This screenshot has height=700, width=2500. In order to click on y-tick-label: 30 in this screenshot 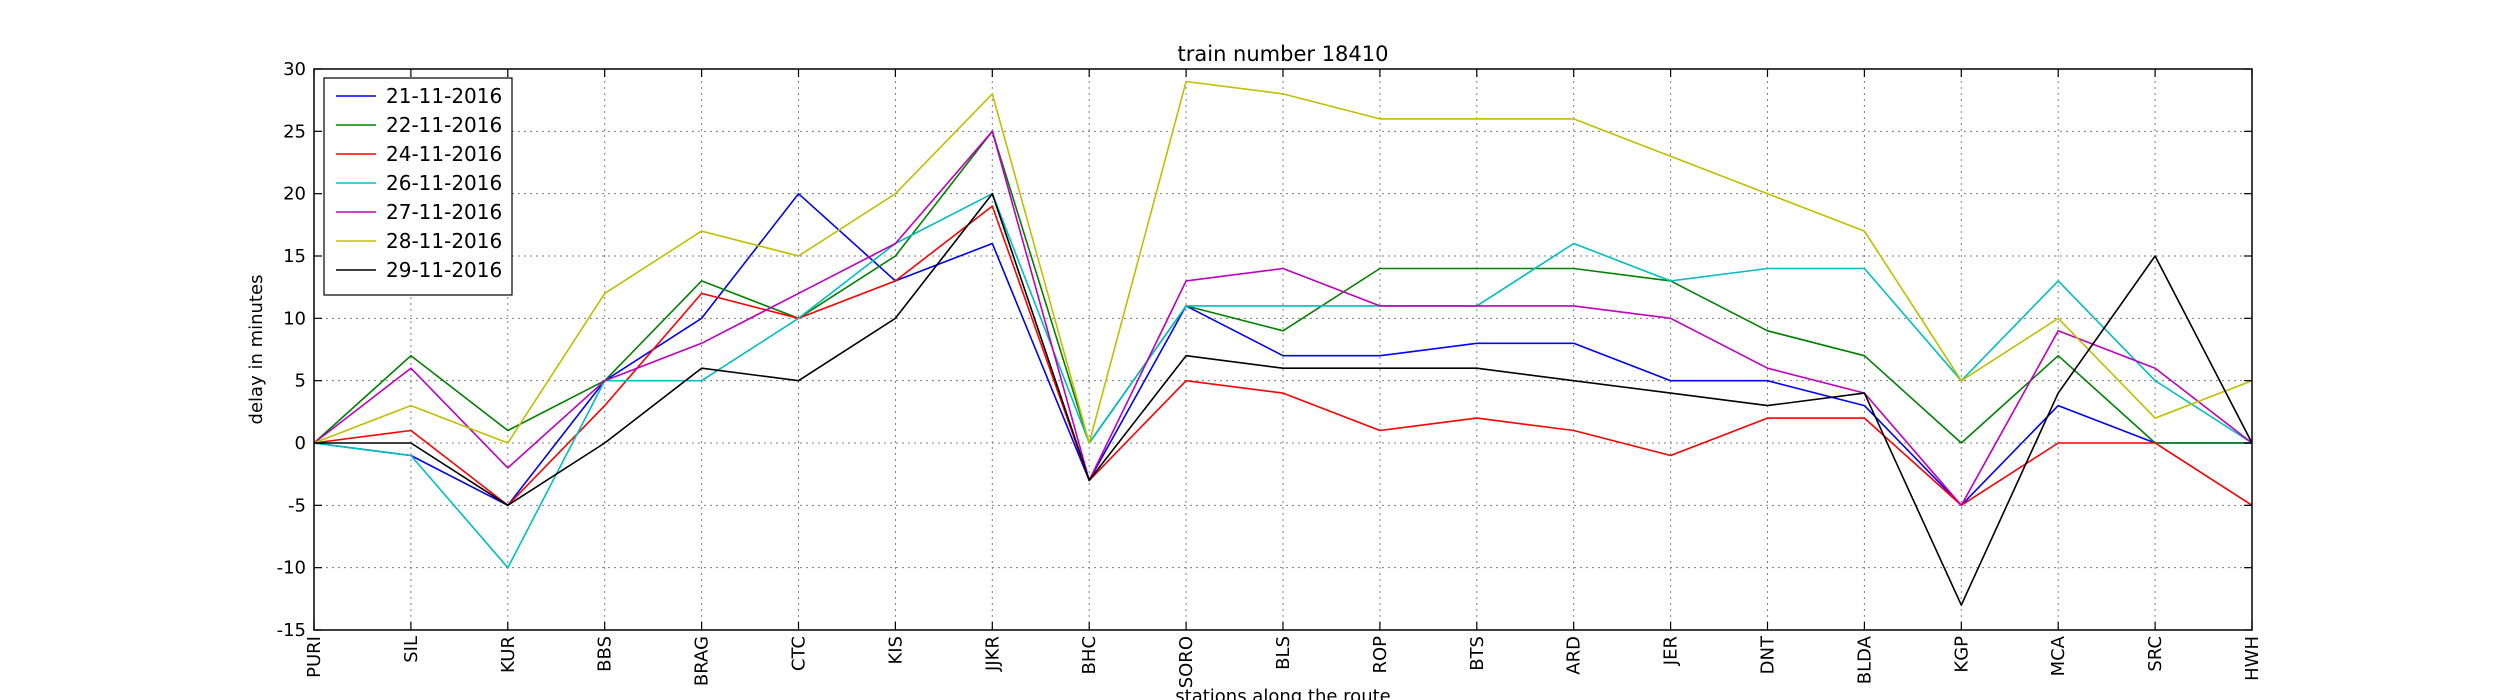, I will do `click(294, 69)`.